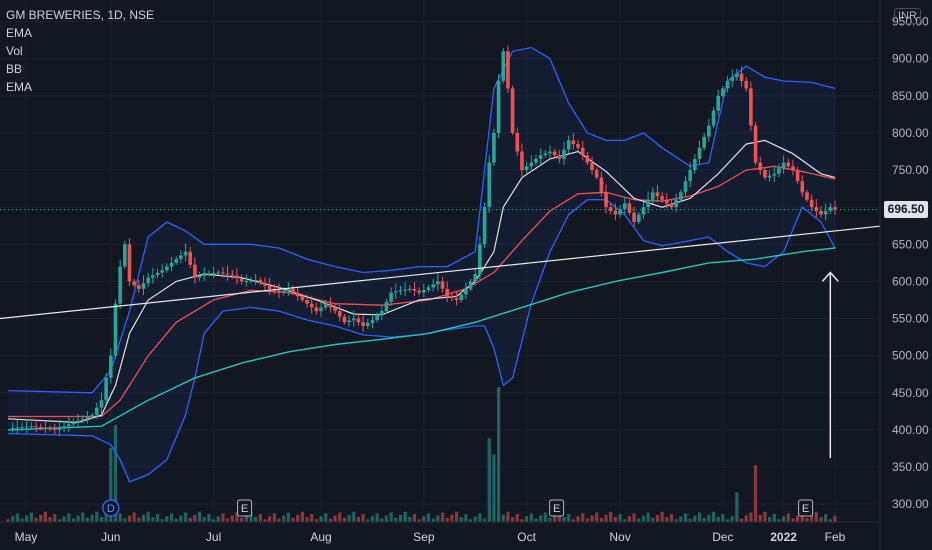 Image resolution: width=932 pixels, height=550 pixels. Describe the element at coordinates (910, 356) in the screenshot. I see `price-tick-label: 500.00` at that location.